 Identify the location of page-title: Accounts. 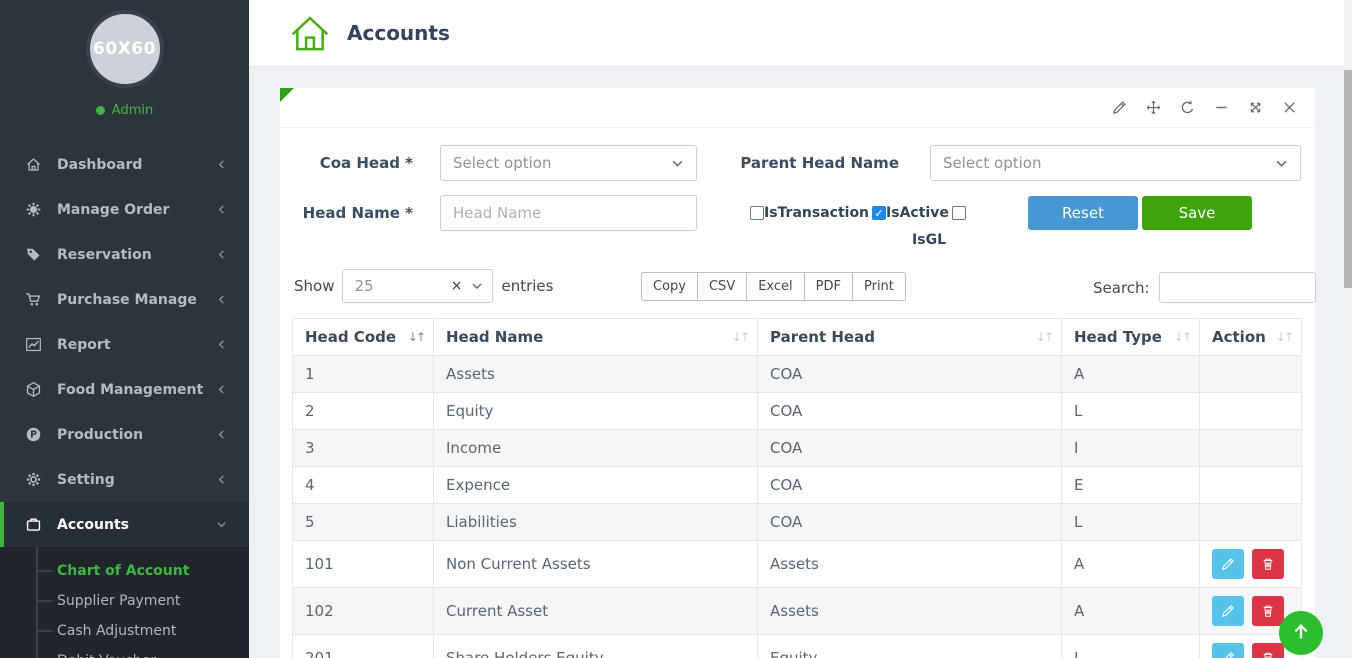
(398, 33).